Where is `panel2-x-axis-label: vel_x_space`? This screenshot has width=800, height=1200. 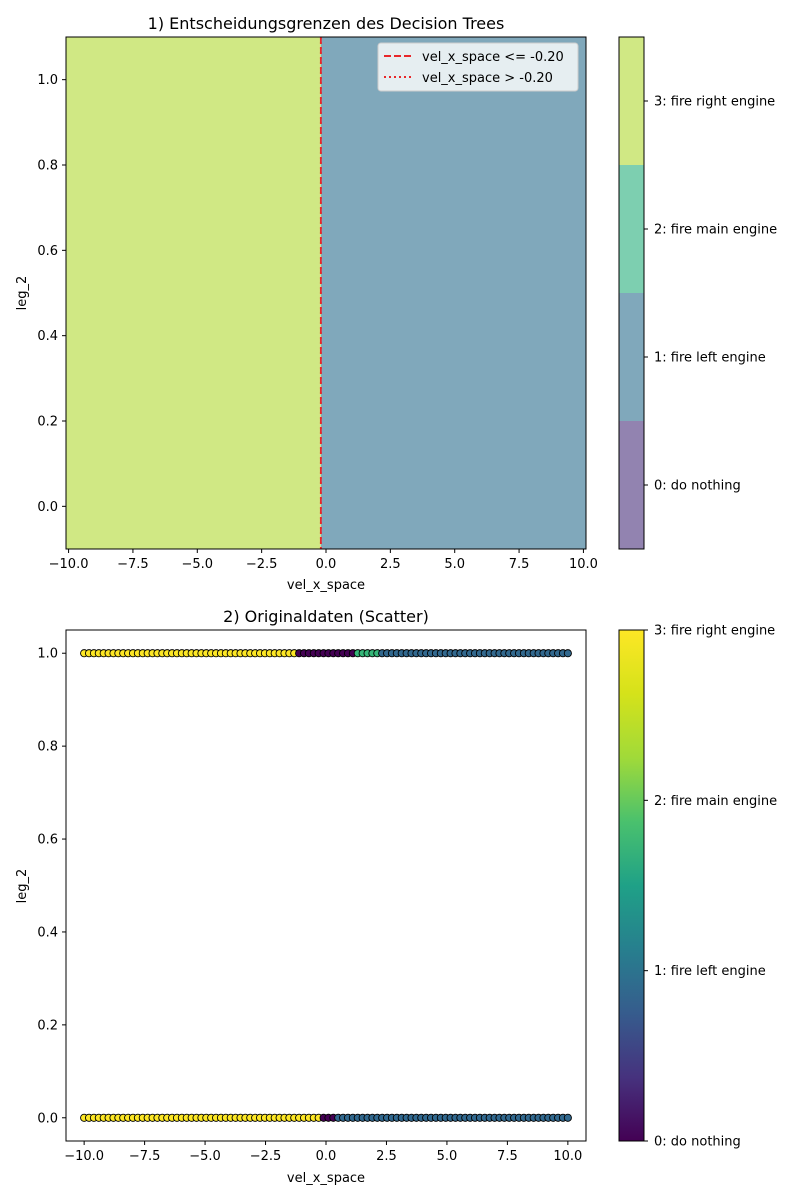
panel2-x-axis-label: vel_x_space is located at coordinates (326, 1178).